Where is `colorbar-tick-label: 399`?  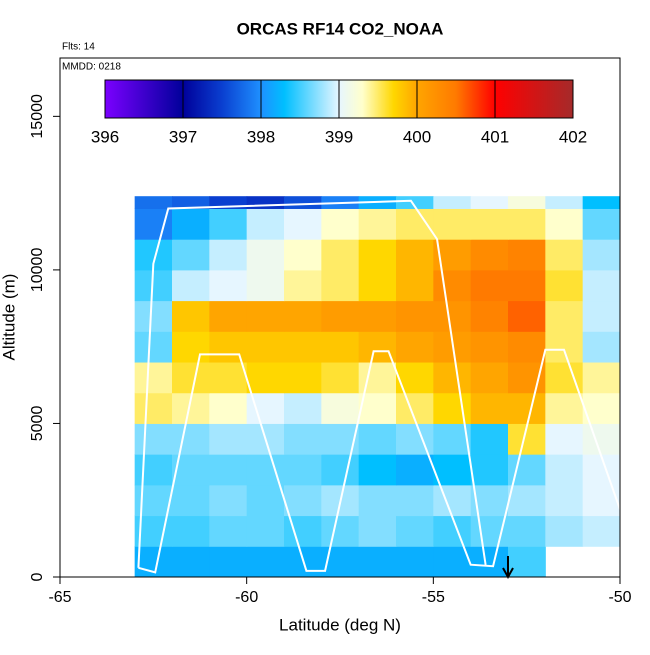 colorbar-tick-label: 399 is located at coordinates (339, 136).